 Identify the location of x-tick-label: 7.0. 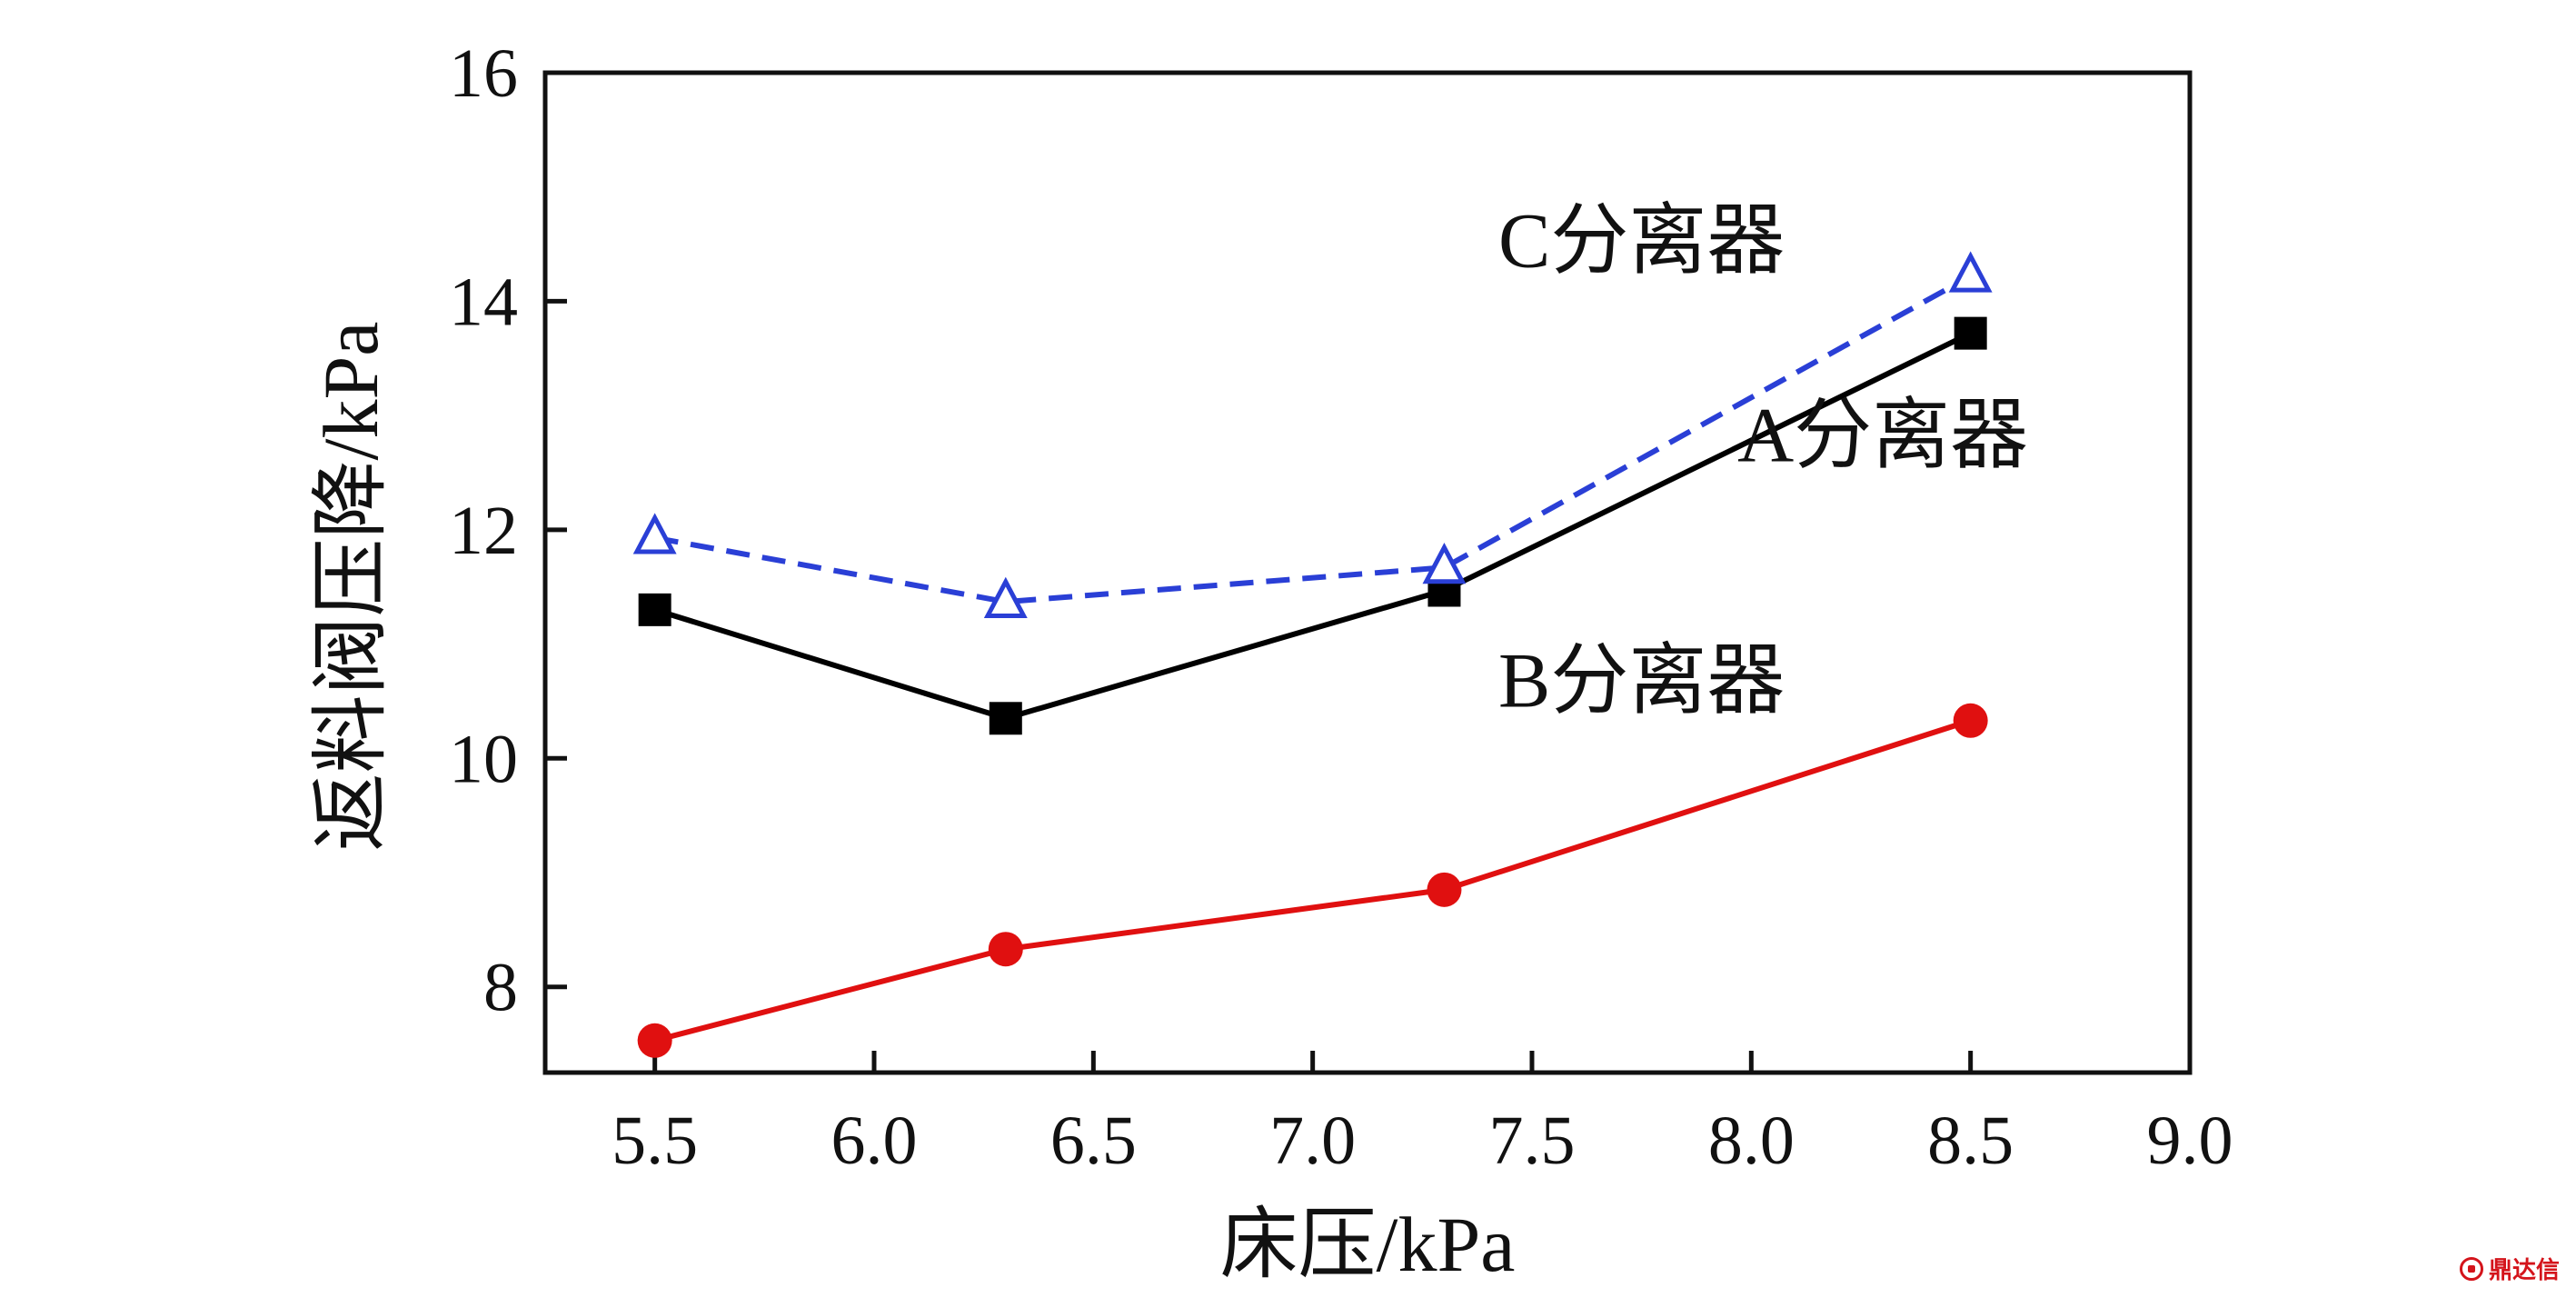
(1313, 1141).